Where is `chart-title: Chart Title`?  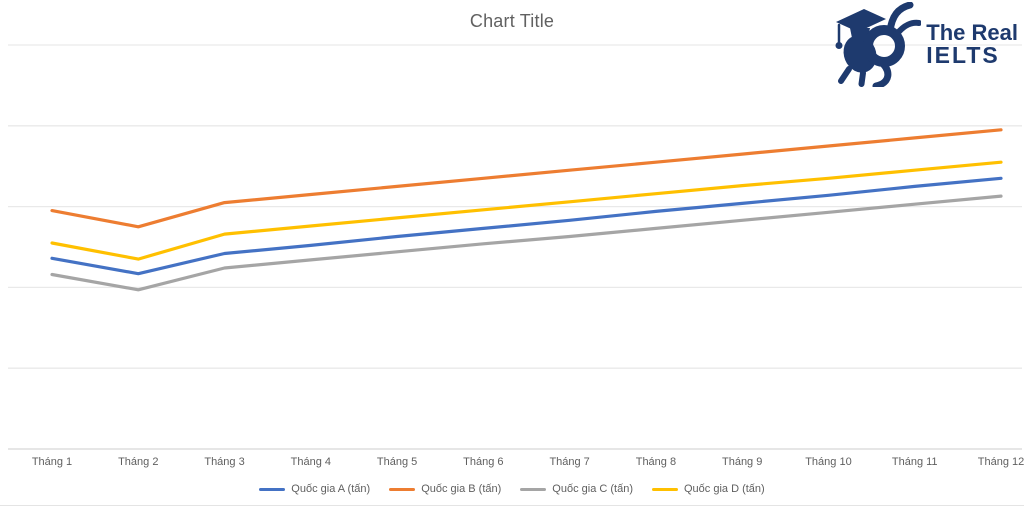 chart-title: Chart Title is located at coordinates (512, 21).